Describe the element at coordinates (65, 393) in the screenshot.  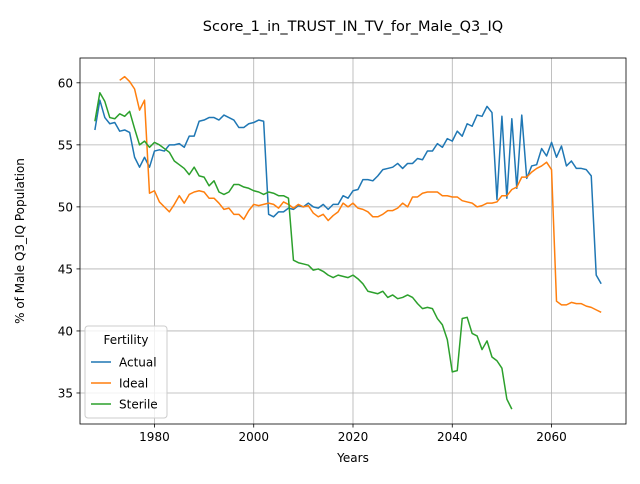
I see `y-tick-label: 35` at that location.